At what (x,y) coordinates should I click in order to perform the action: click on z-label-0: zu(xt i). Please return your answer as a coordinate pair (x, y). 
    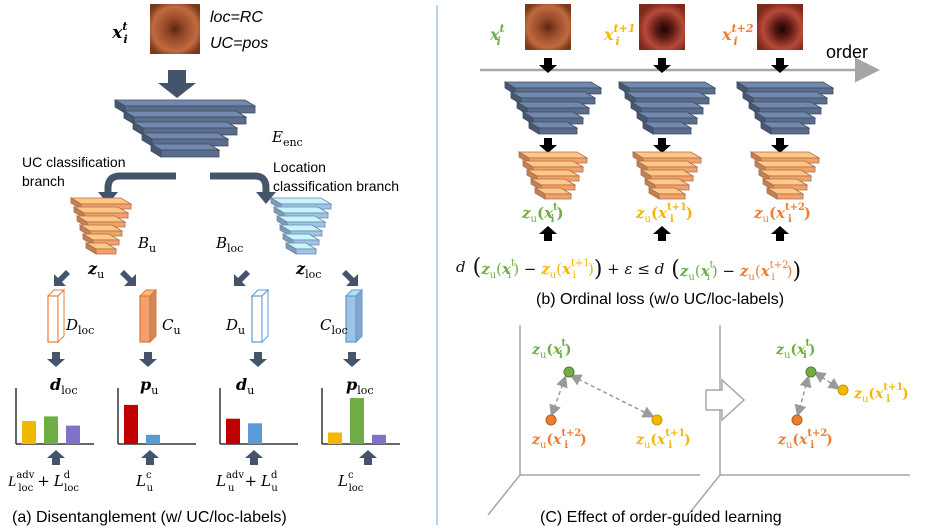
    Looking at the image, I should click on (542, 213).